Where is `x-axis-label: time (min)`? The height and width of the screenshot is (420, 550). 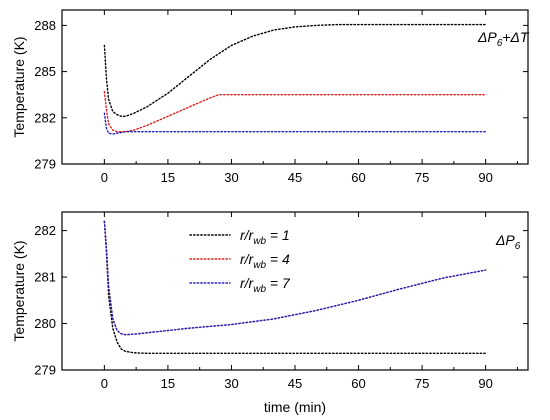
x-axis-label: time (min) is located at coordinates (295, 407).